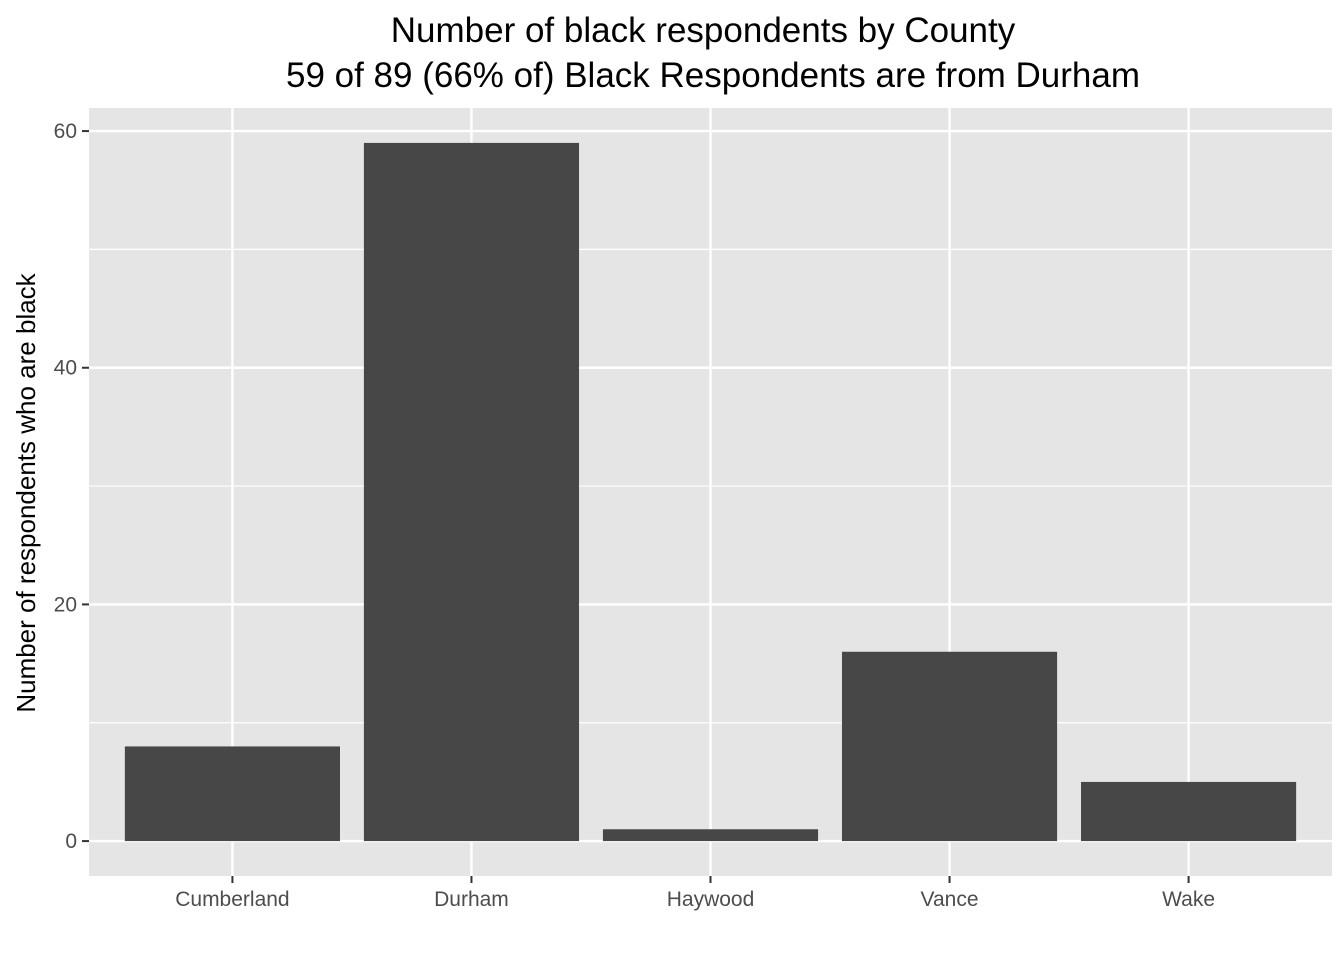 The height and width of the screenshot is (960, 1344). I want to click on chart-title: Number of black respondents by County, so click(703, 30).